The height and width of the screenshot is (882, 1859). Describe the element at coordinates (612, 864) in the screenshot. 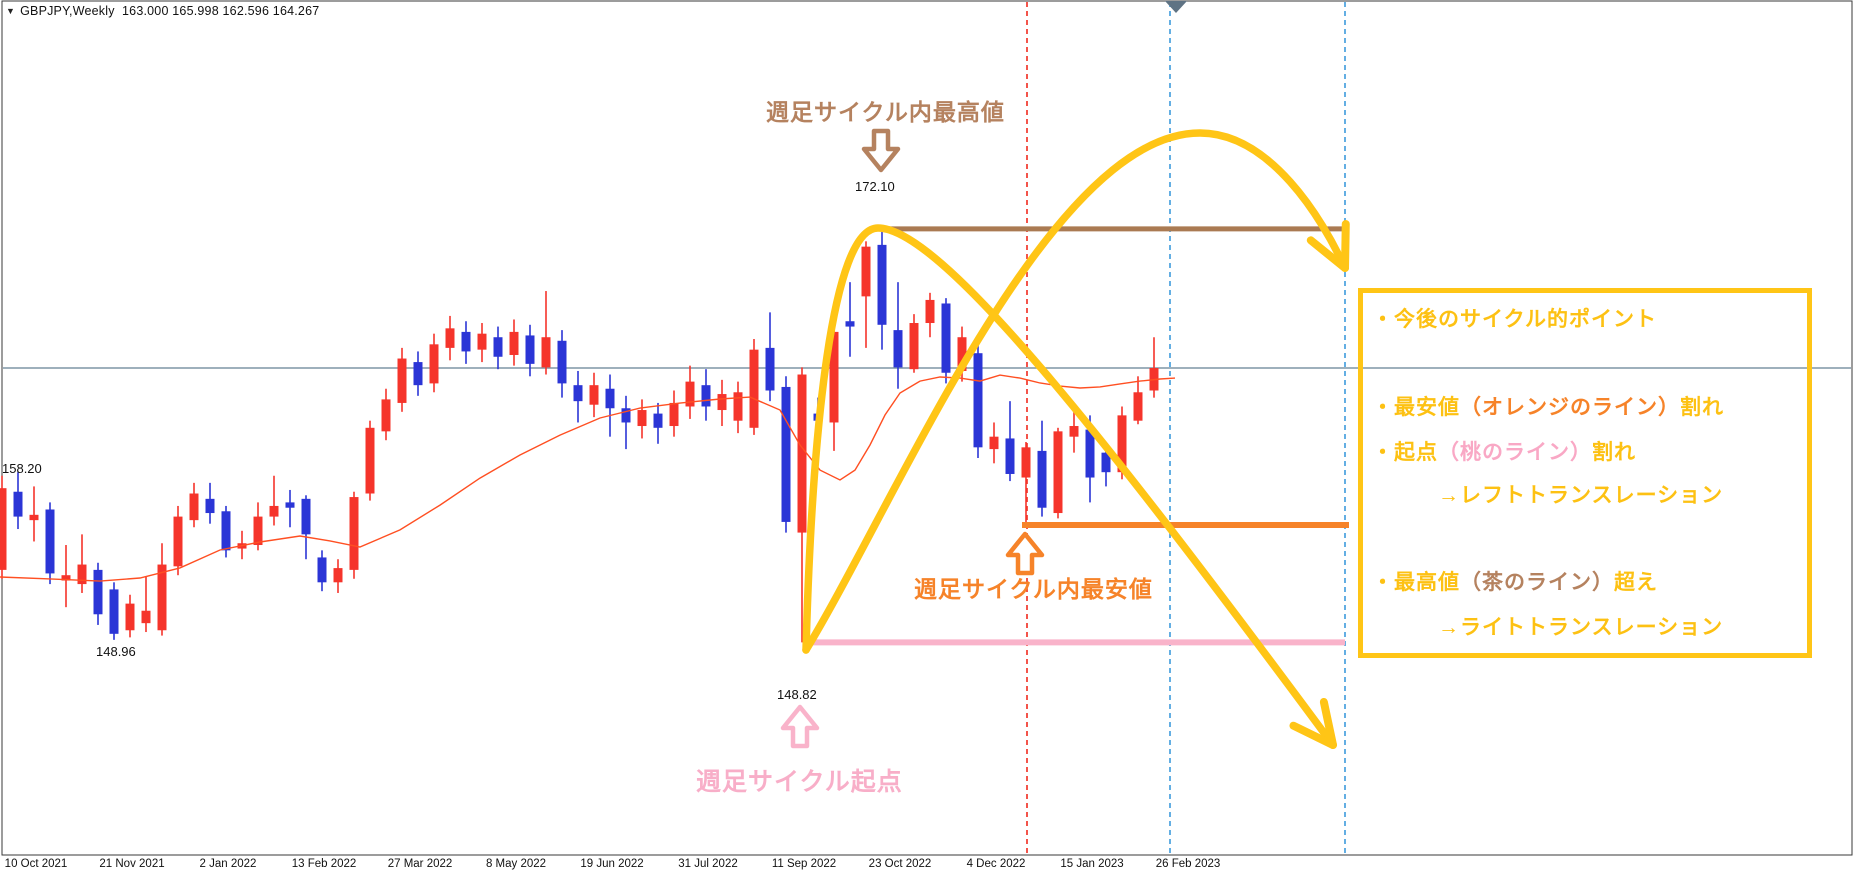

I see `x-axis-label: 19 Jun 2022` at that location.